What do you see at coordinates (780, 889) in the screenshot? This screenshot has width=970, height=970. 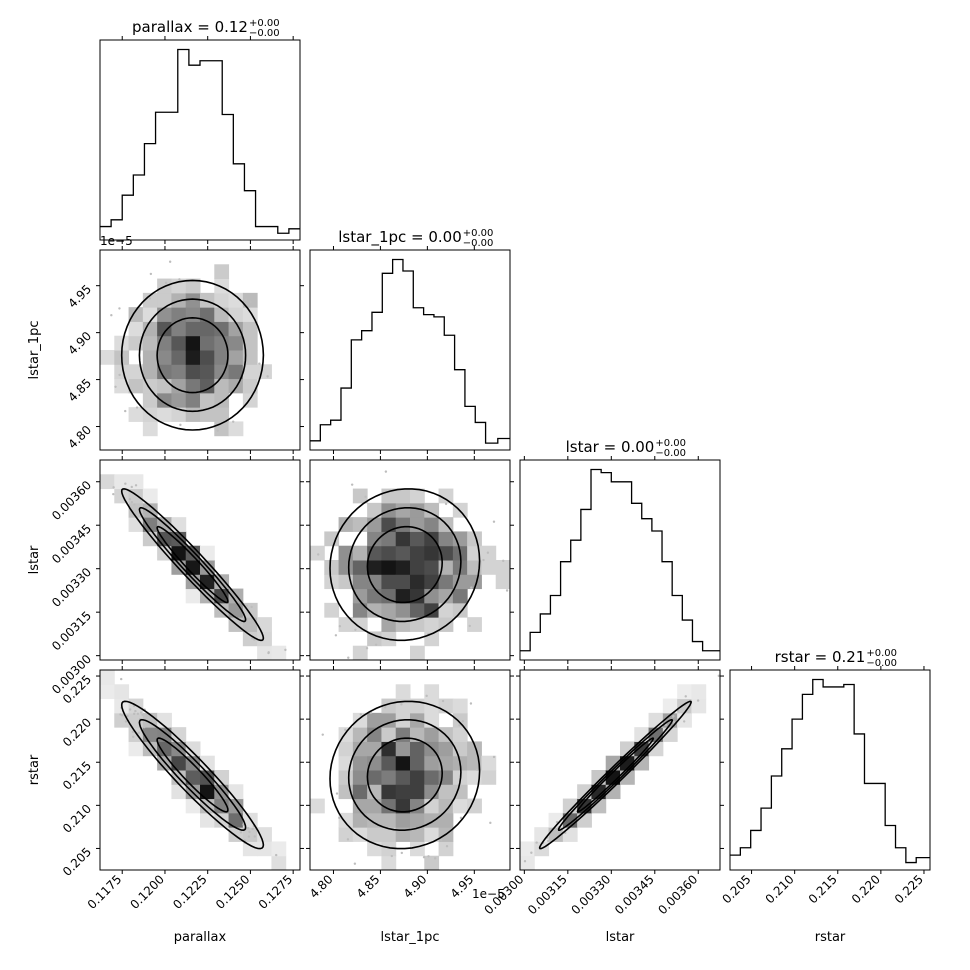 I see `x-tick-label: 0.210` at bounding box center [780, 889].